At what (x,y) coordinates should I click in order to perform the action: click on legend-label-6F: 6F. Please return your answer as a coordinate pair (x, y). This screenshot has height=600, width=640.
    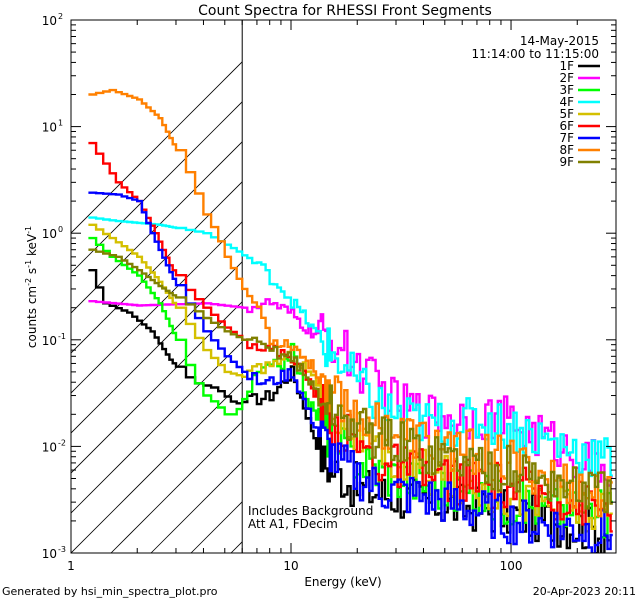
    Looking at the image, I should click on (566, 126).